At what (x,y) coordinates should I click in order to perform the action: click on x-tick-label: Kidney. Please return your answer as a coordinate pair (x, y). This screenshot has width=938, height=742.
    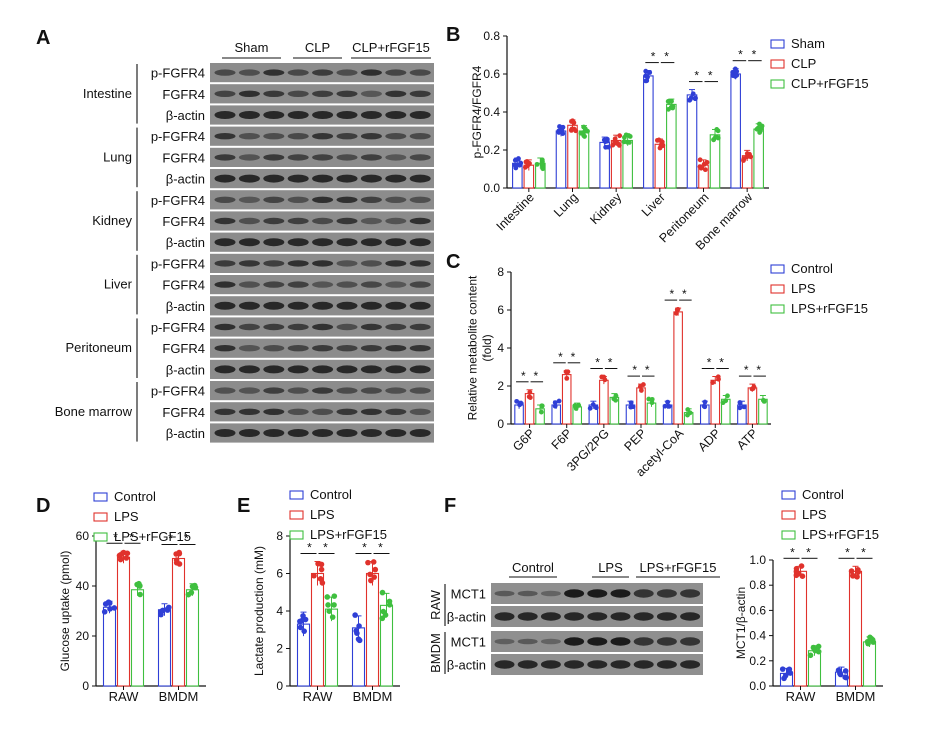
    Looking at the image, I should click on (605, 208).